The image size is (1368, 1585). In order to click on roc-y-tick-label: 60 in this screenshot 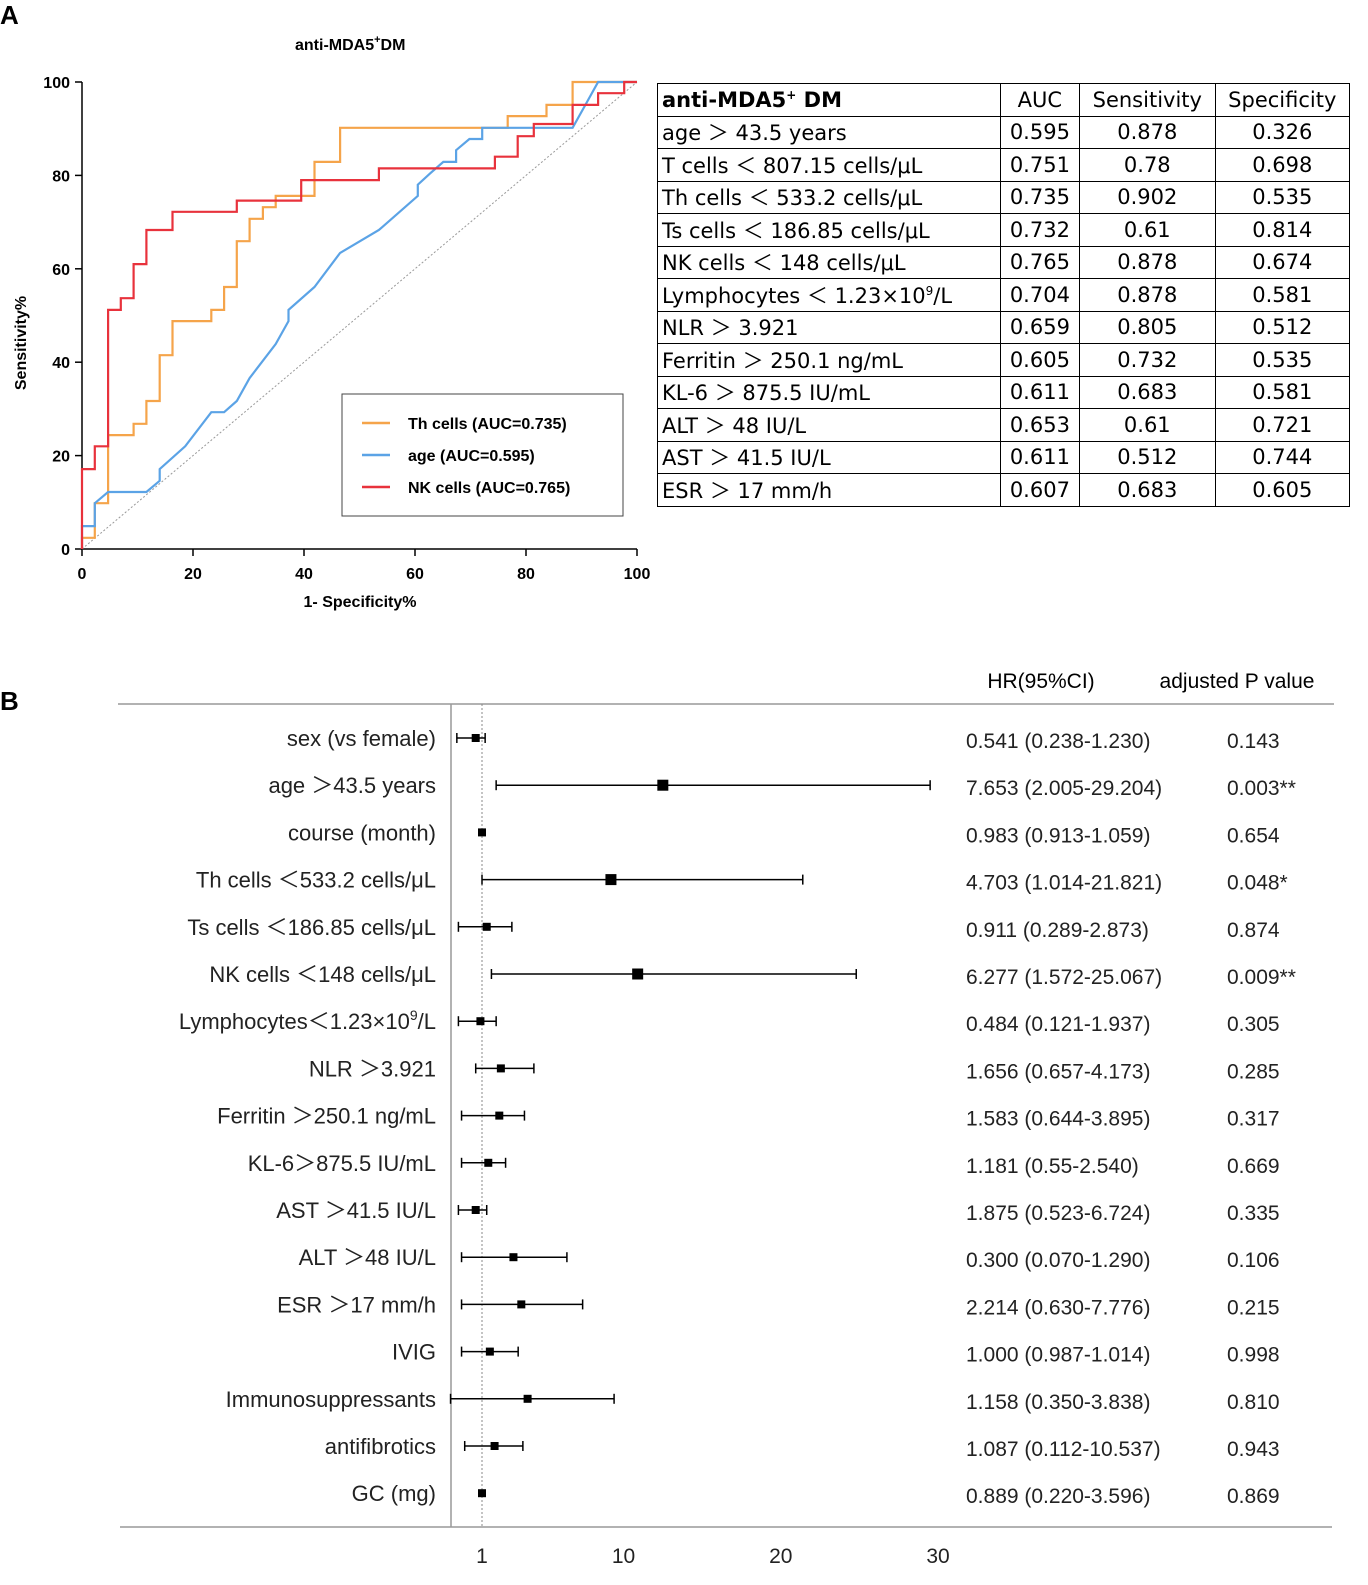, I will do `click(61, 270)`.